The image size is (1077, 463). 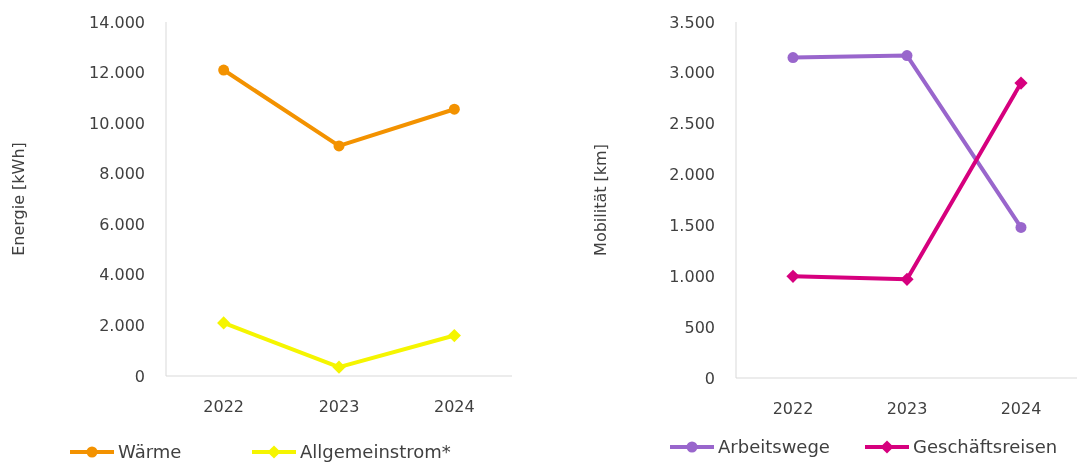 I want to click on y-tick-label: 2.500, so click(x=692, y=124).